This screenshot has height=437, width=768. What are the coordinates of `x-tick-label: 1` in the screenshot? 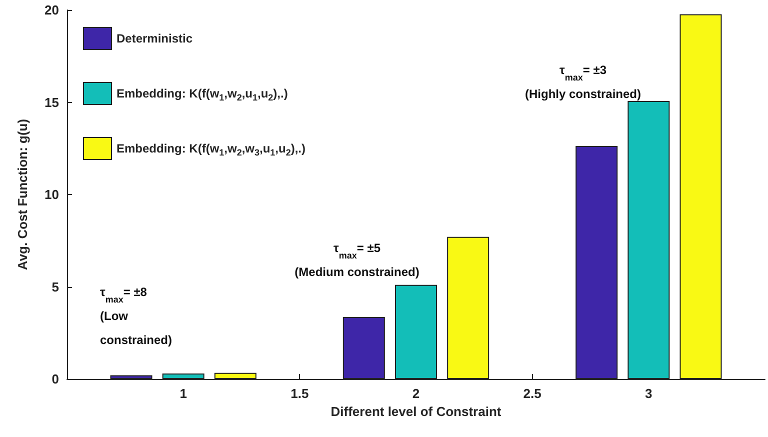 It's located at (183, 393).